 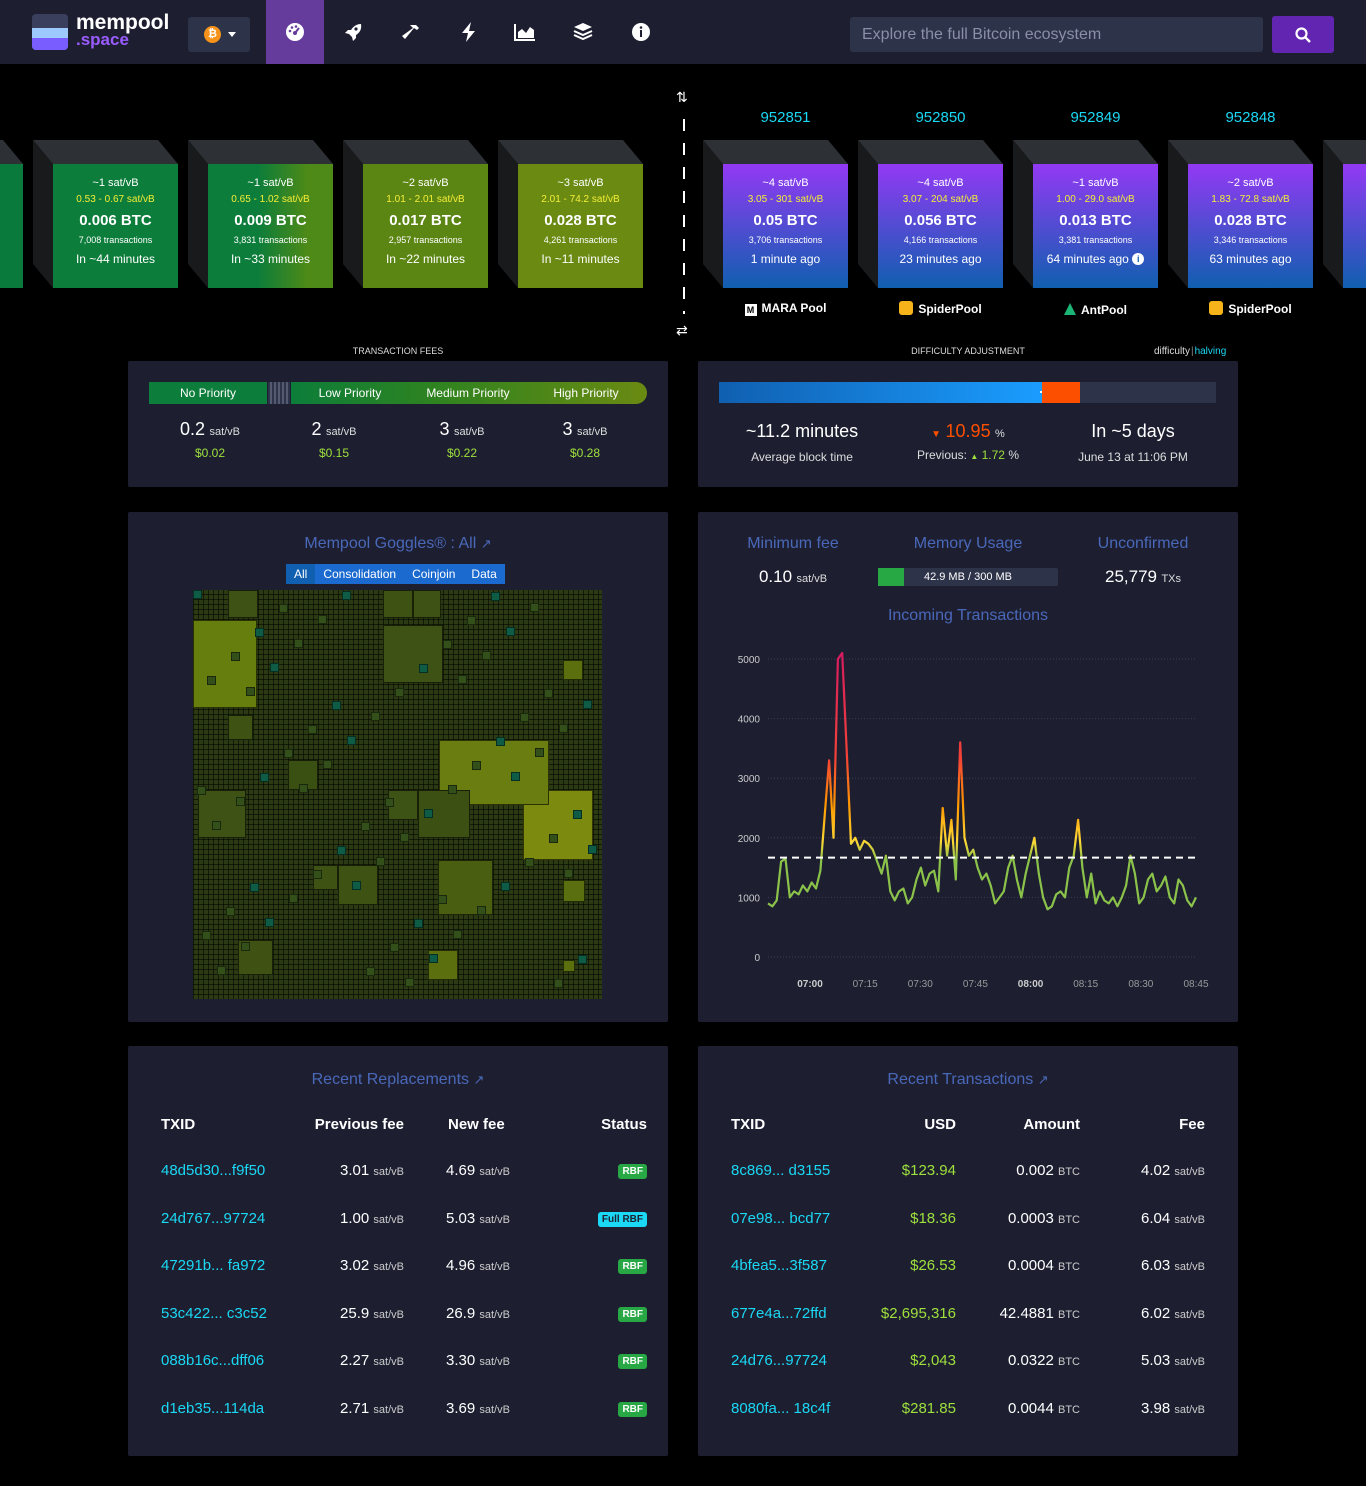 What do you see at coordinates (11, 214) in the screenshot?
I see `mempool-block-partial` at bounding box center [11, 214].